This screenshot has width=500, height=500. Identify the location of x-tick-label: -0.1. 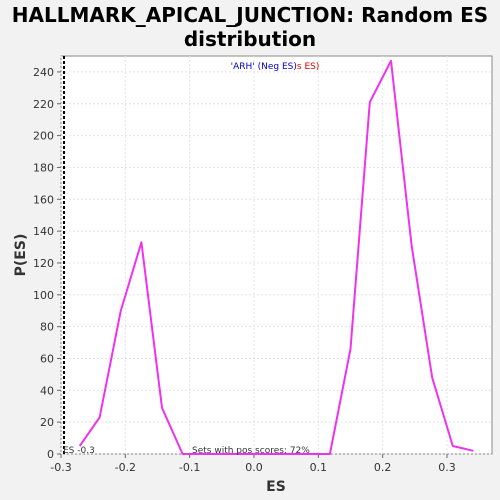
(189, 467).